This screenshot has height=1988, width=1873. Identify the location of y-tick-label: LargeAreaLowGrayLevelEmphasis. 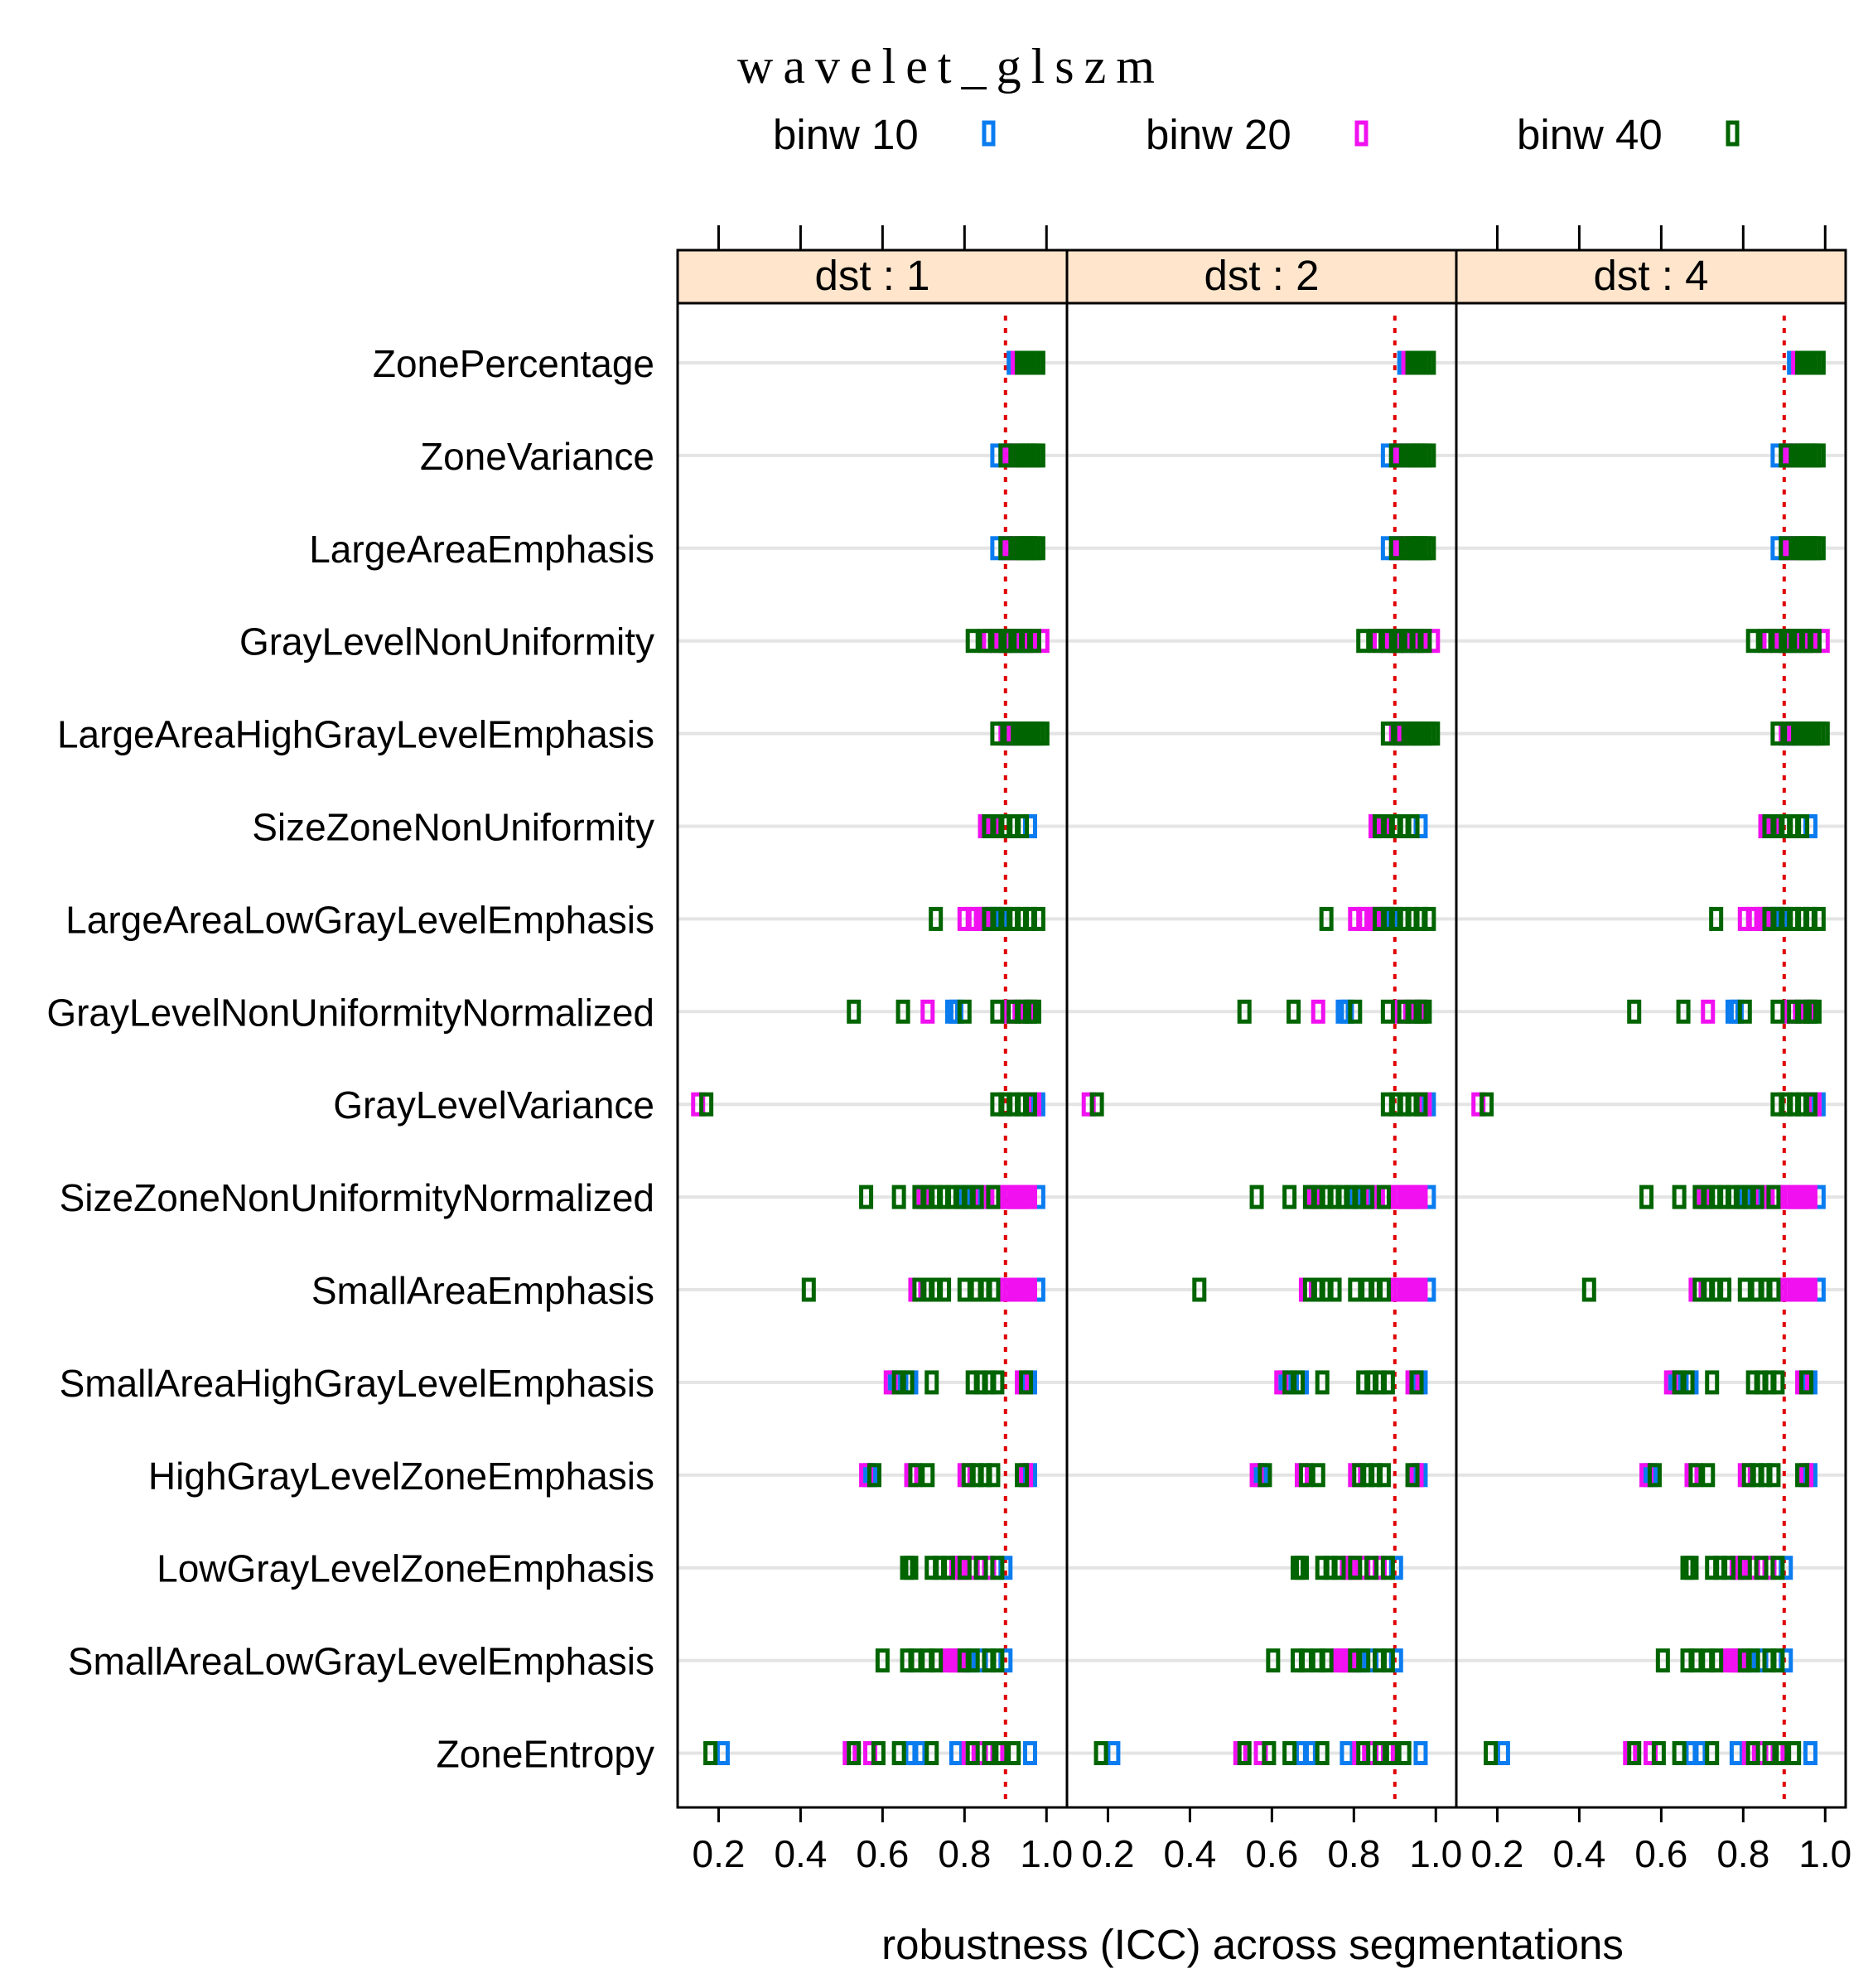
(359, 919).